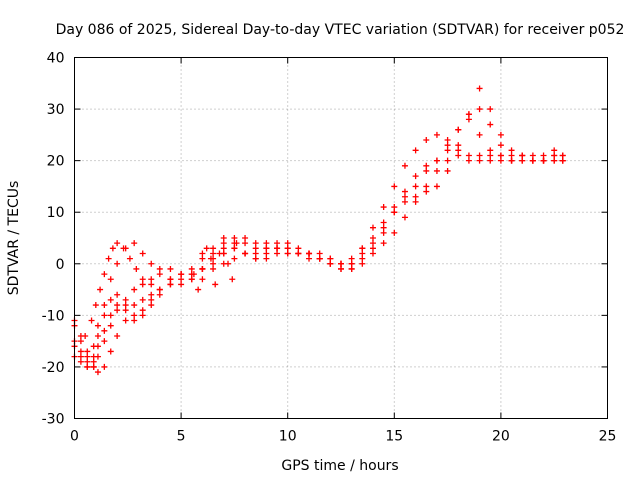  I want to click on x-tick-label: 15, so click(394, 437).